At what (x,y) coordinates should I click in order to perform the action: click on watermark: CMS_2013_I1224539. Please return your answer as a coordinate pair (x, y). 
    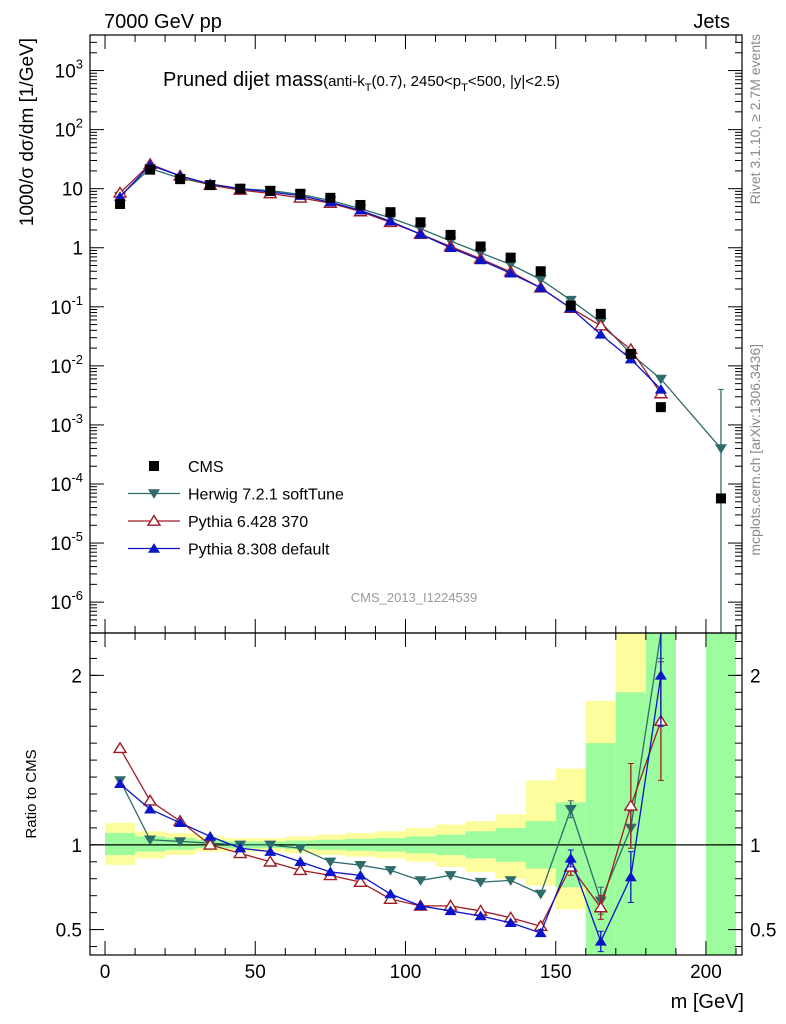
    Looking at the image, I should click on (414, 597).